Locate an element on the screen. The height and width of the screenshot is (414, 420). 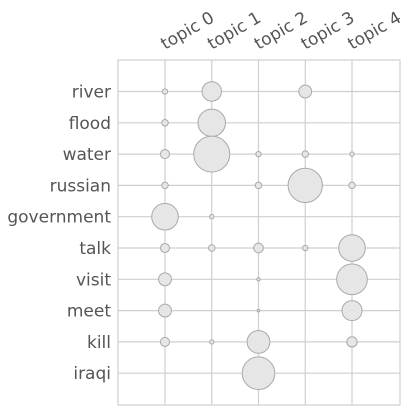
y-tick-label: visit is located at coordinates (93, 280).